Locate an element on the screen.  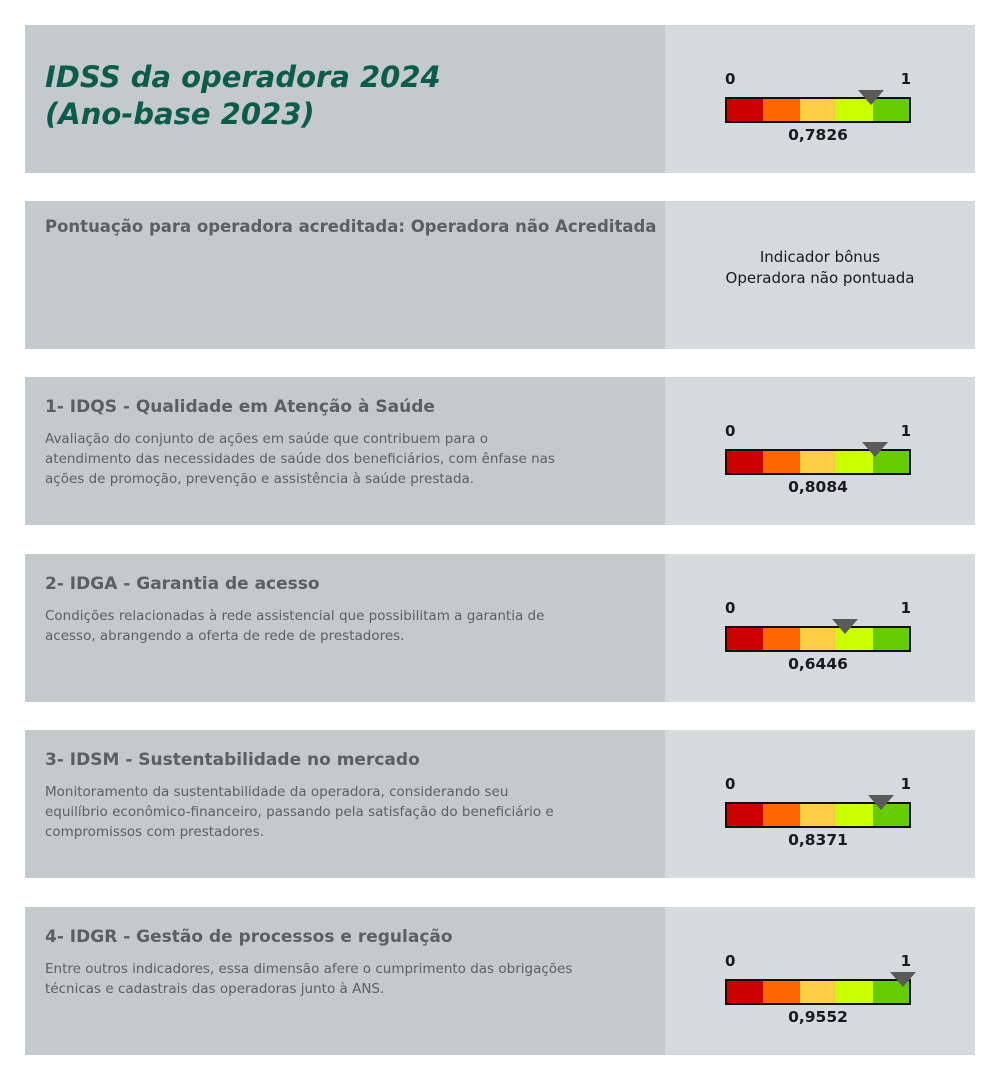
gauge-value: 0,8371 is located at coordinates (818, 840).